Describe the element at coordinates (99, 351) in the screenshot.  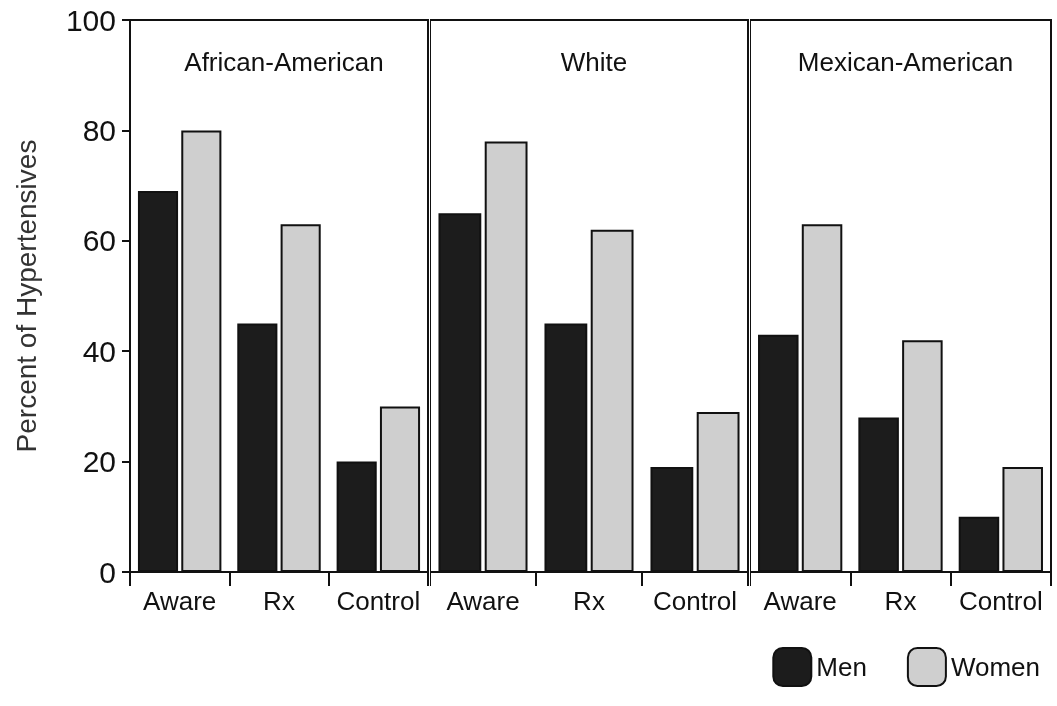
I see `y-tick-label: 40` at that location.